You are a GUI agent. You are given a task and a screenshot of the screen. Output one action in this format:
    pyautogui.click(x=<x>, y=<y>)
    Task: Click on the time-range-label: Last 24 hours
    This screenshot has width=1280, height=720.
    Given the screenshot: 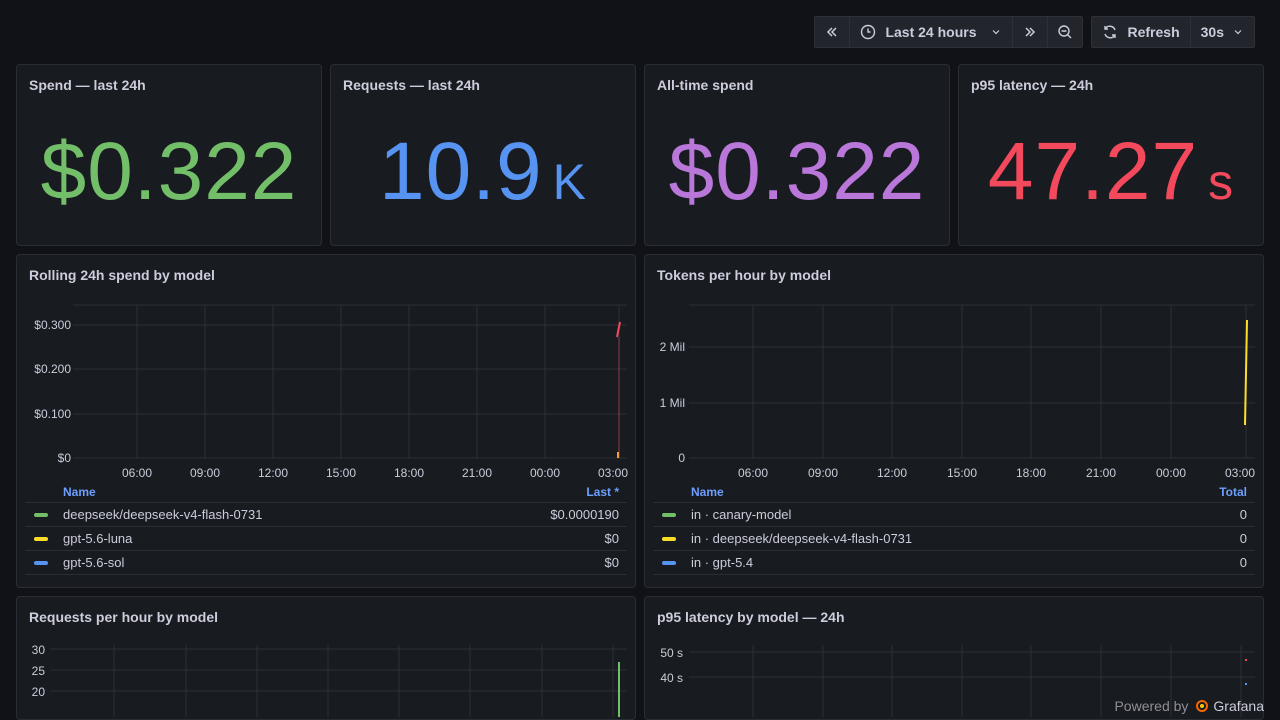 What is the action you would take?
    pyautogui.click(x=931, y=32)
    